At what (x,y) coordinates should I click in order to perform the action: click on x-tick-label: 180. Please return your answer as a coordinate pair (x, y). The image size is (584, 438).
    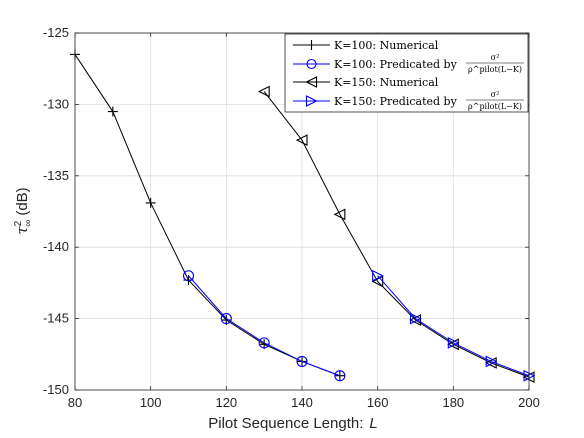
    Looking at the image, I should click on (453, 402).